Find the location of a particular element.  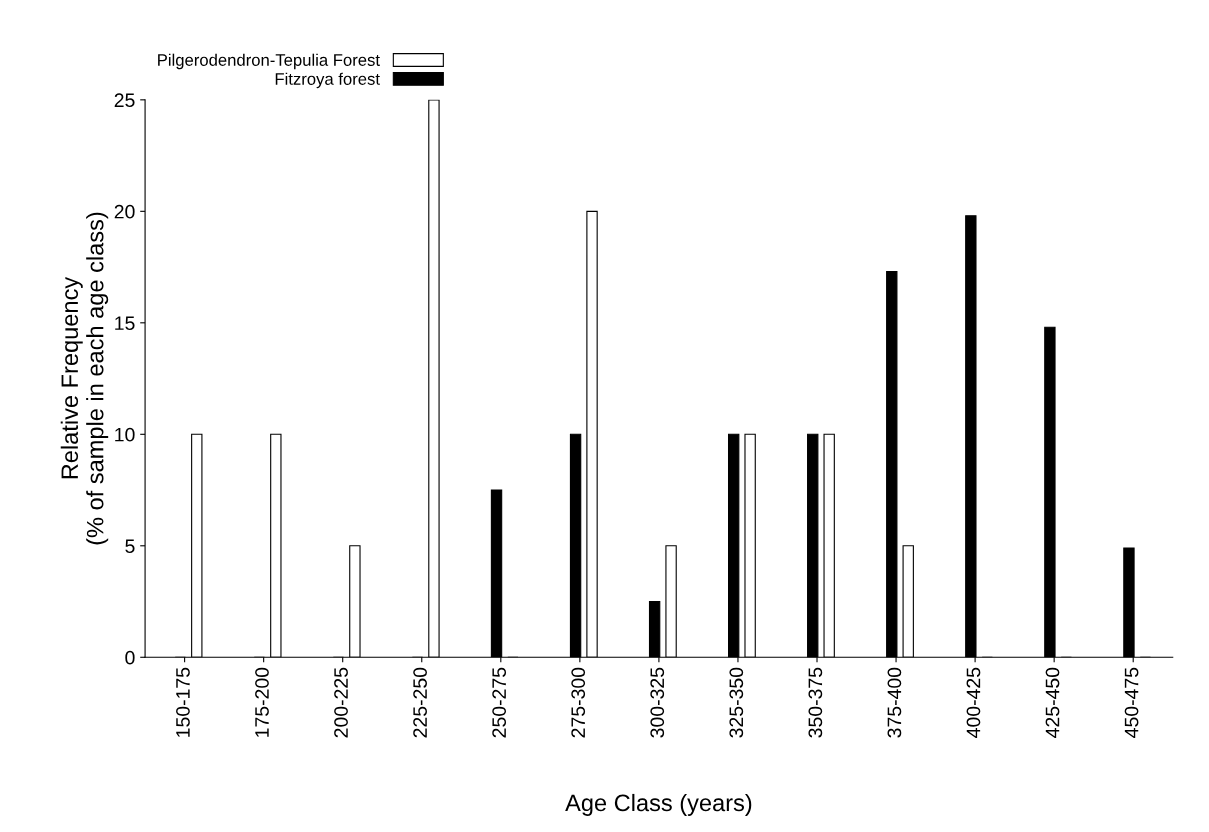

y-tick-label: 20 is located at coordinates (124, 211).